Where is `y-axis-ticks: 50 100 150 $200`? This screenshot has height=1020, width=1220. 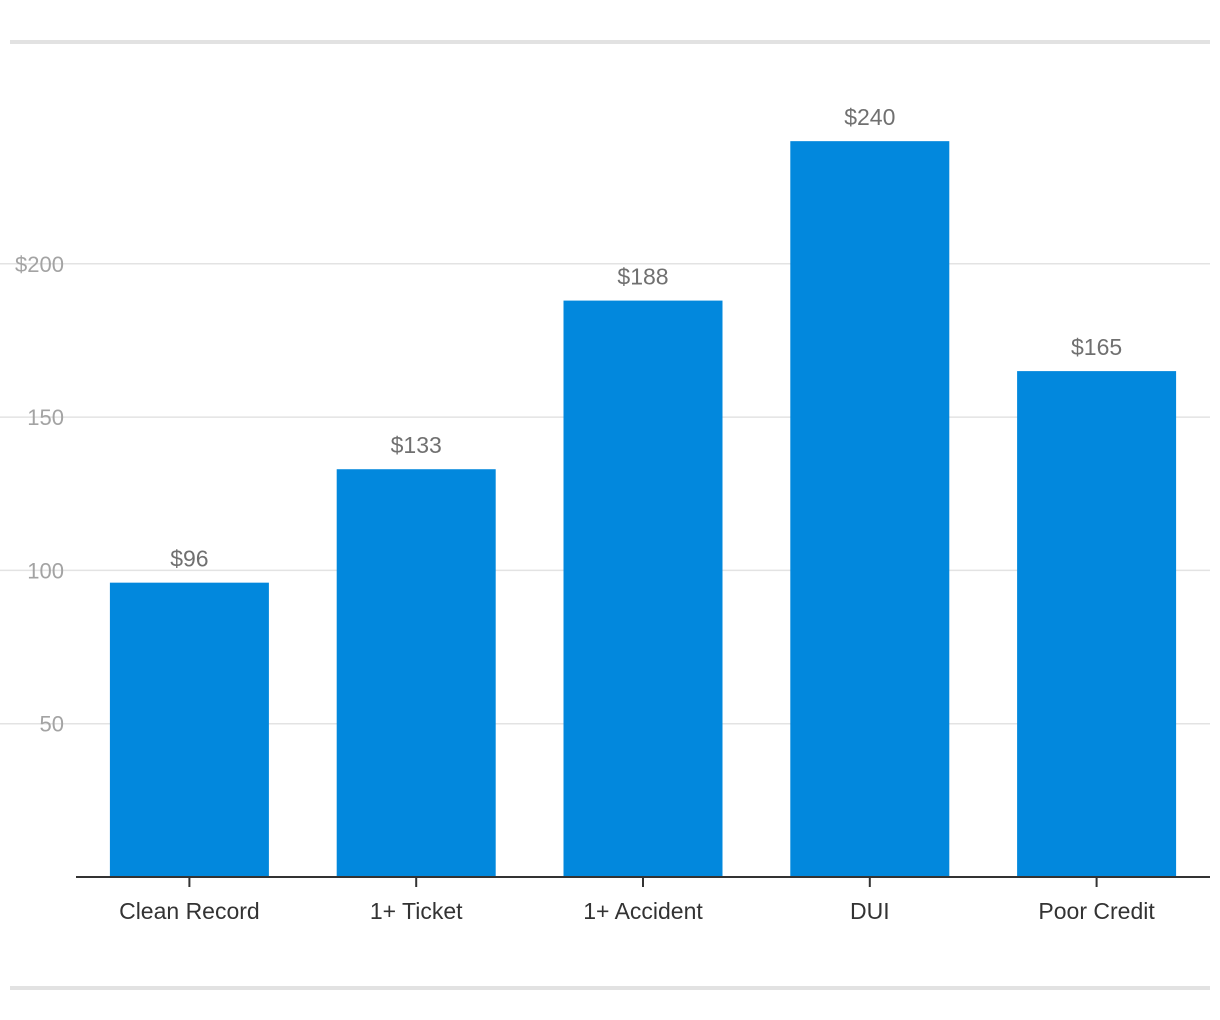 y-axis-ticks: 50 100 150 $200 is located at coordinates (39, 494).